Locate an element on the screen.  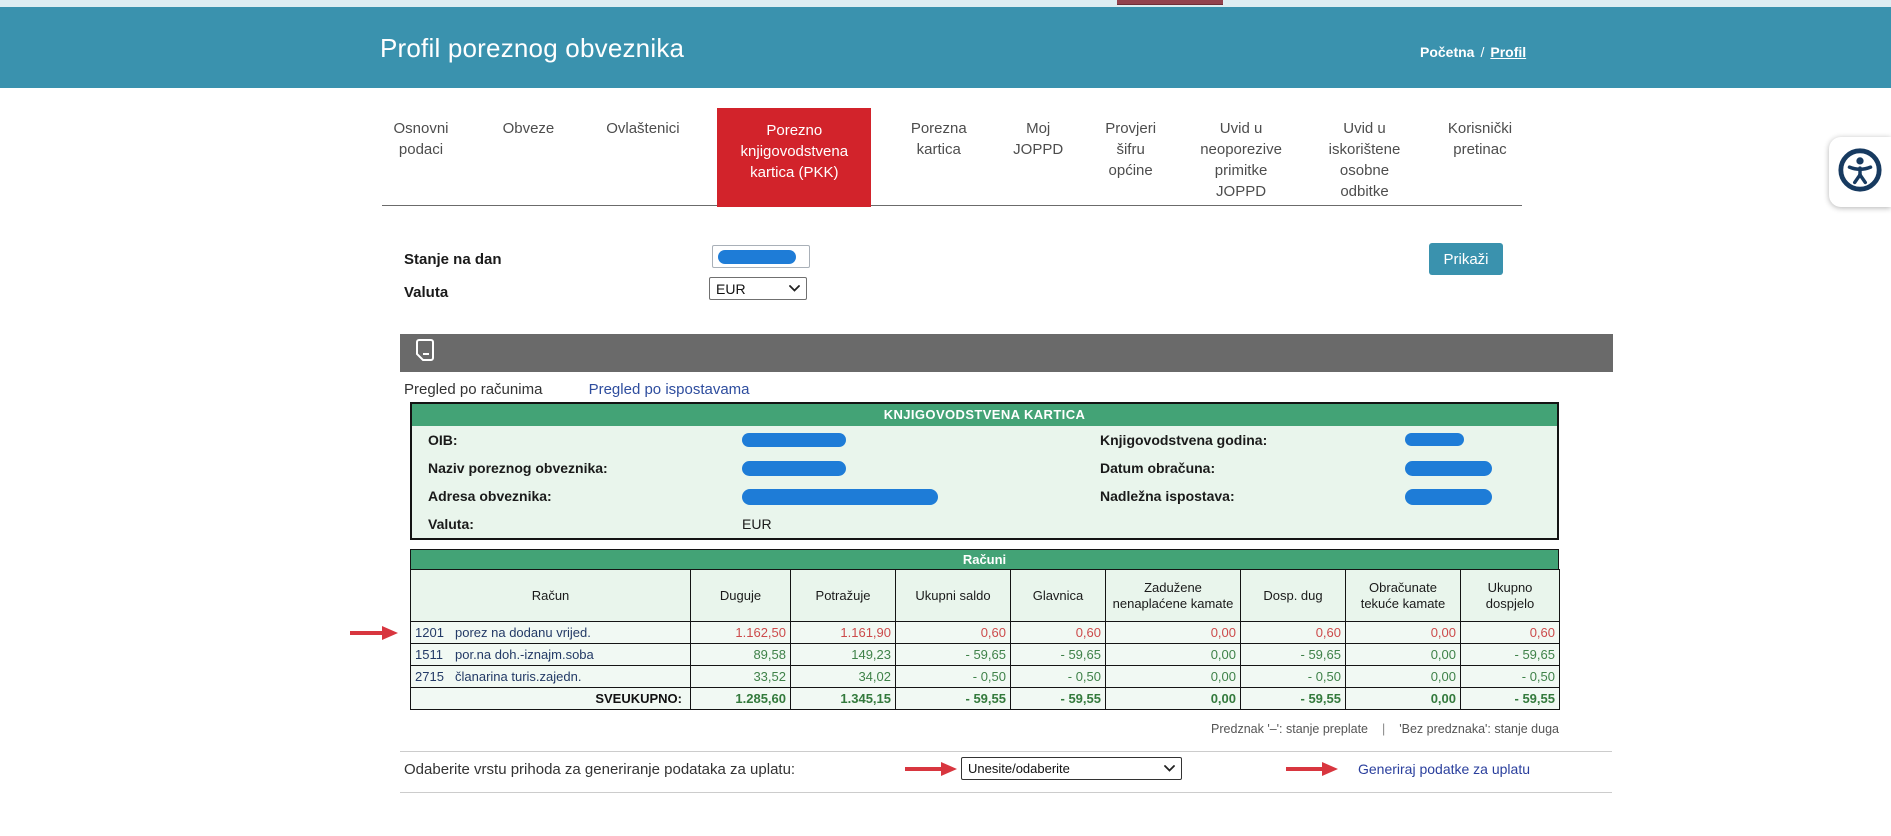
account-name: porez na dodanu vrijed. is located at coordinates (523, 632).